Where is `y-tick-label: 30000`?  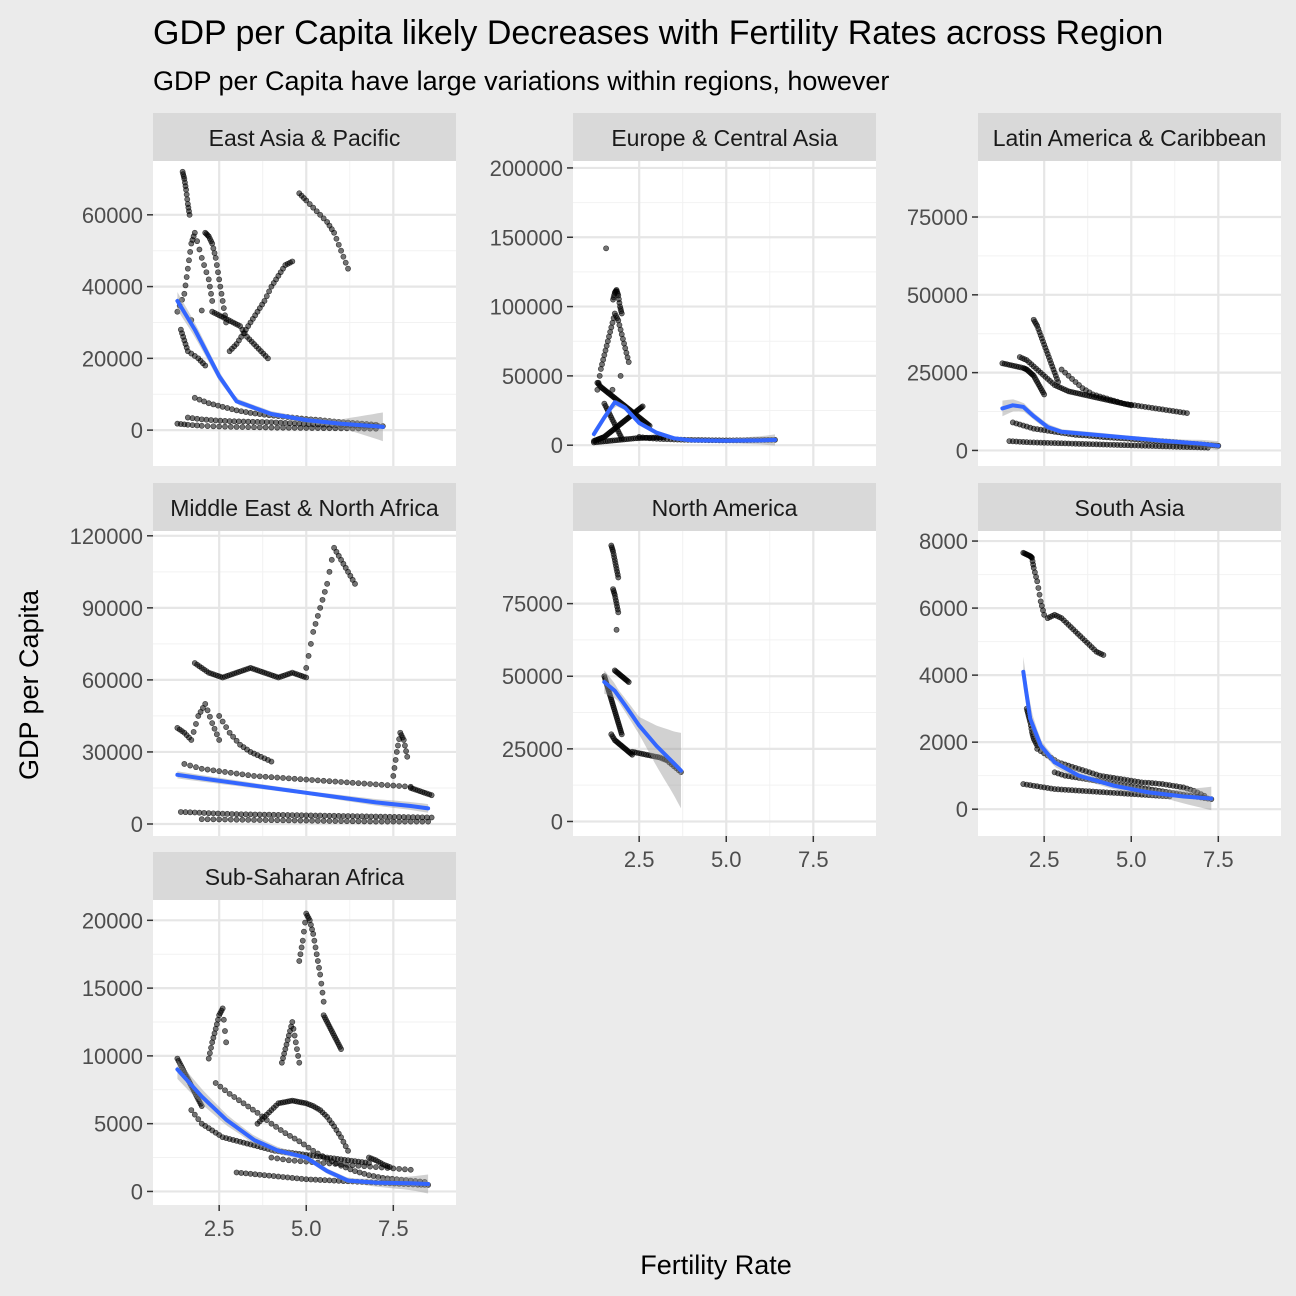
y-tick-label: 30000 is located at coordinates (112, 752).